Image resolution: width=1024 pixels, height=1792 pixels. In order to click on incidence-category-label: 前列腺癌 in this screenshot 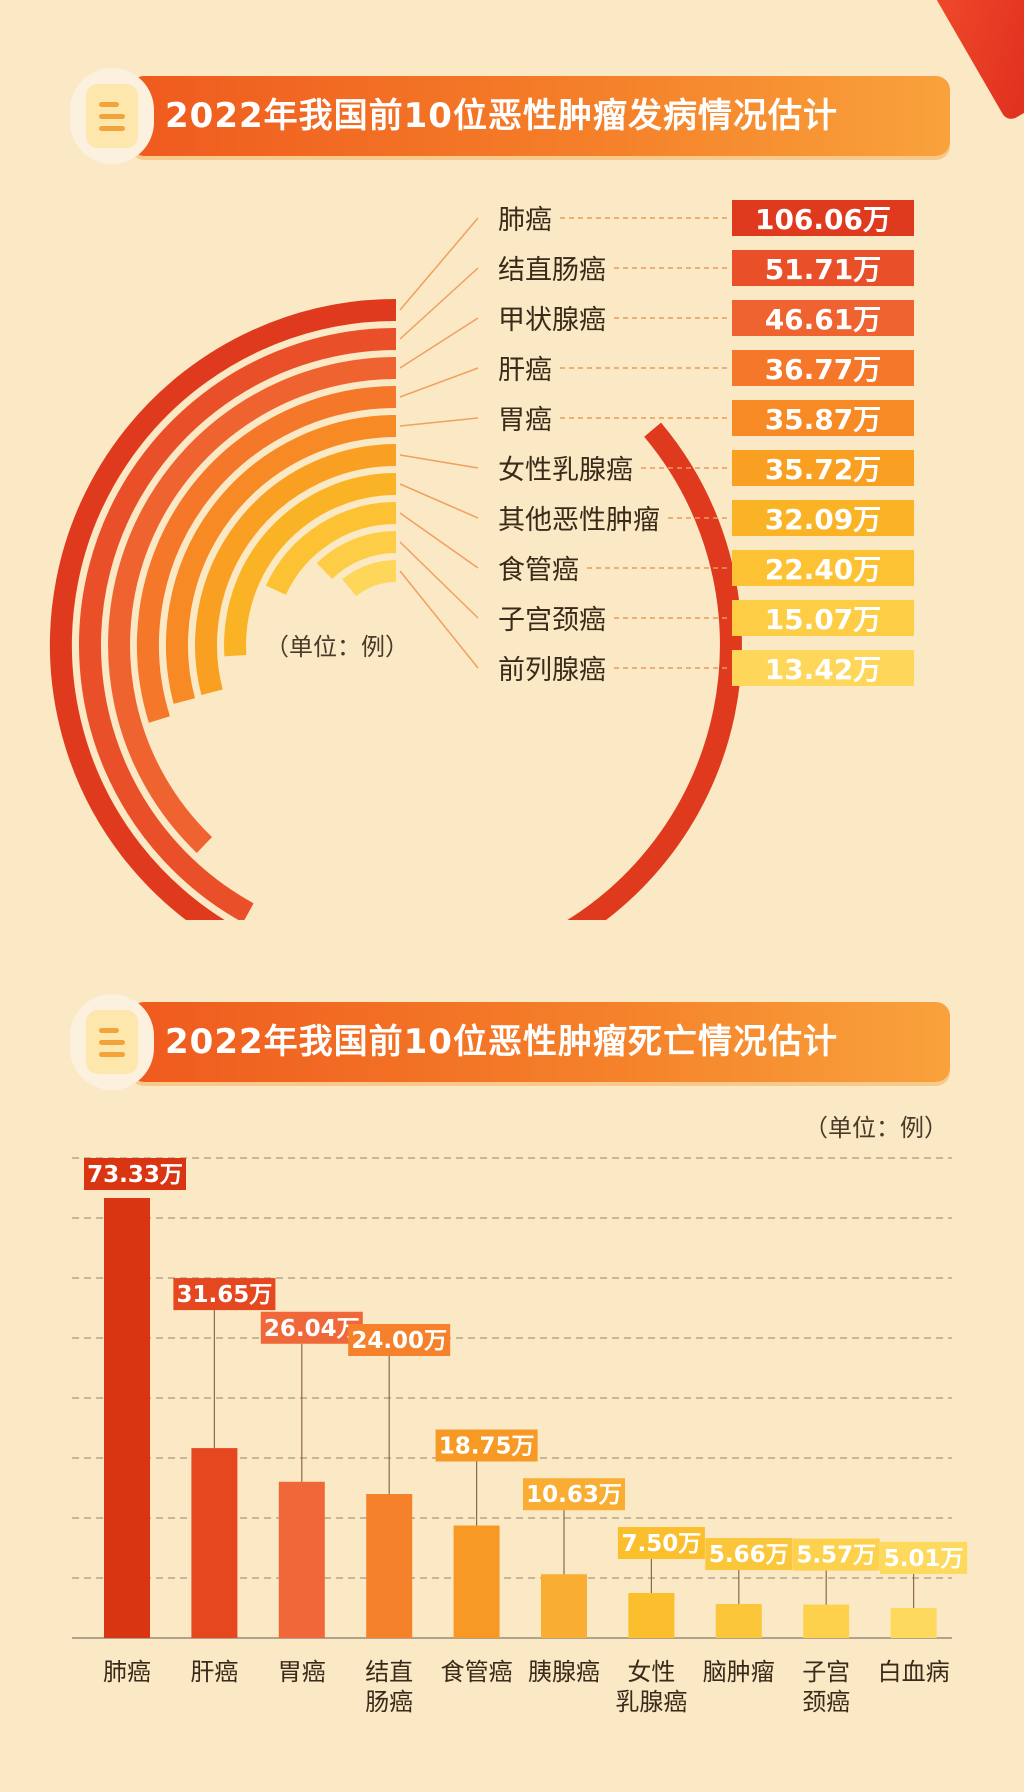, I will do `click(552, 670)`.